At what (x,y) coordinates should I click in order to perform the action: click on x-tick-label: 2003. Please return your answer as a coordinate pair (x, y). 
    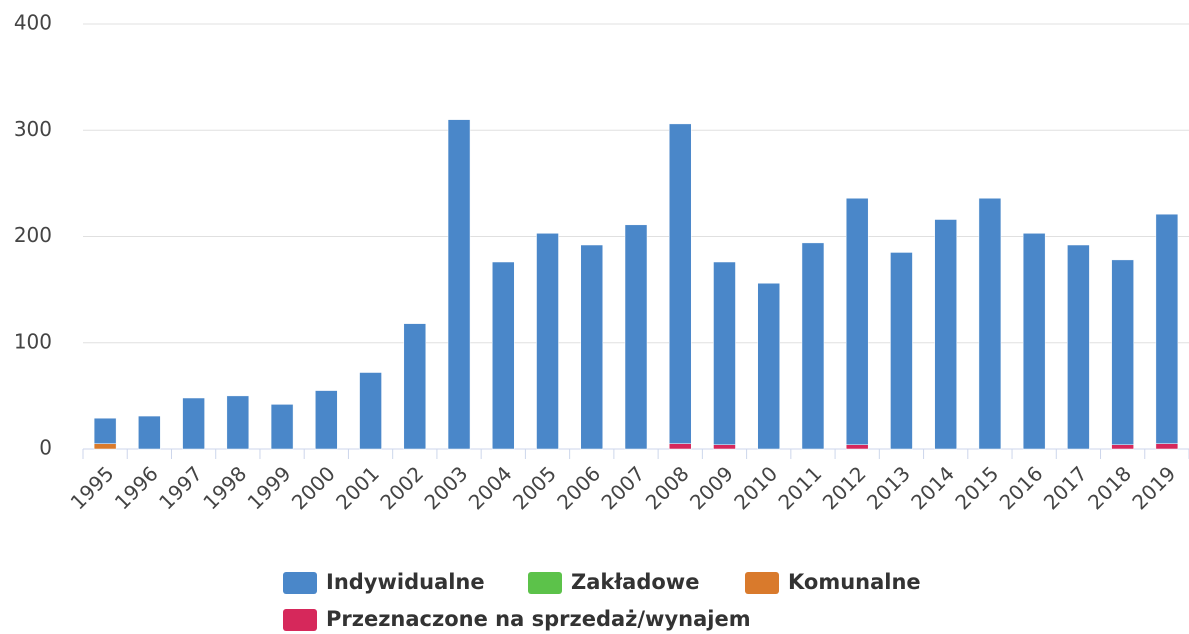
    Looking at the image, I should click on (445, 487).